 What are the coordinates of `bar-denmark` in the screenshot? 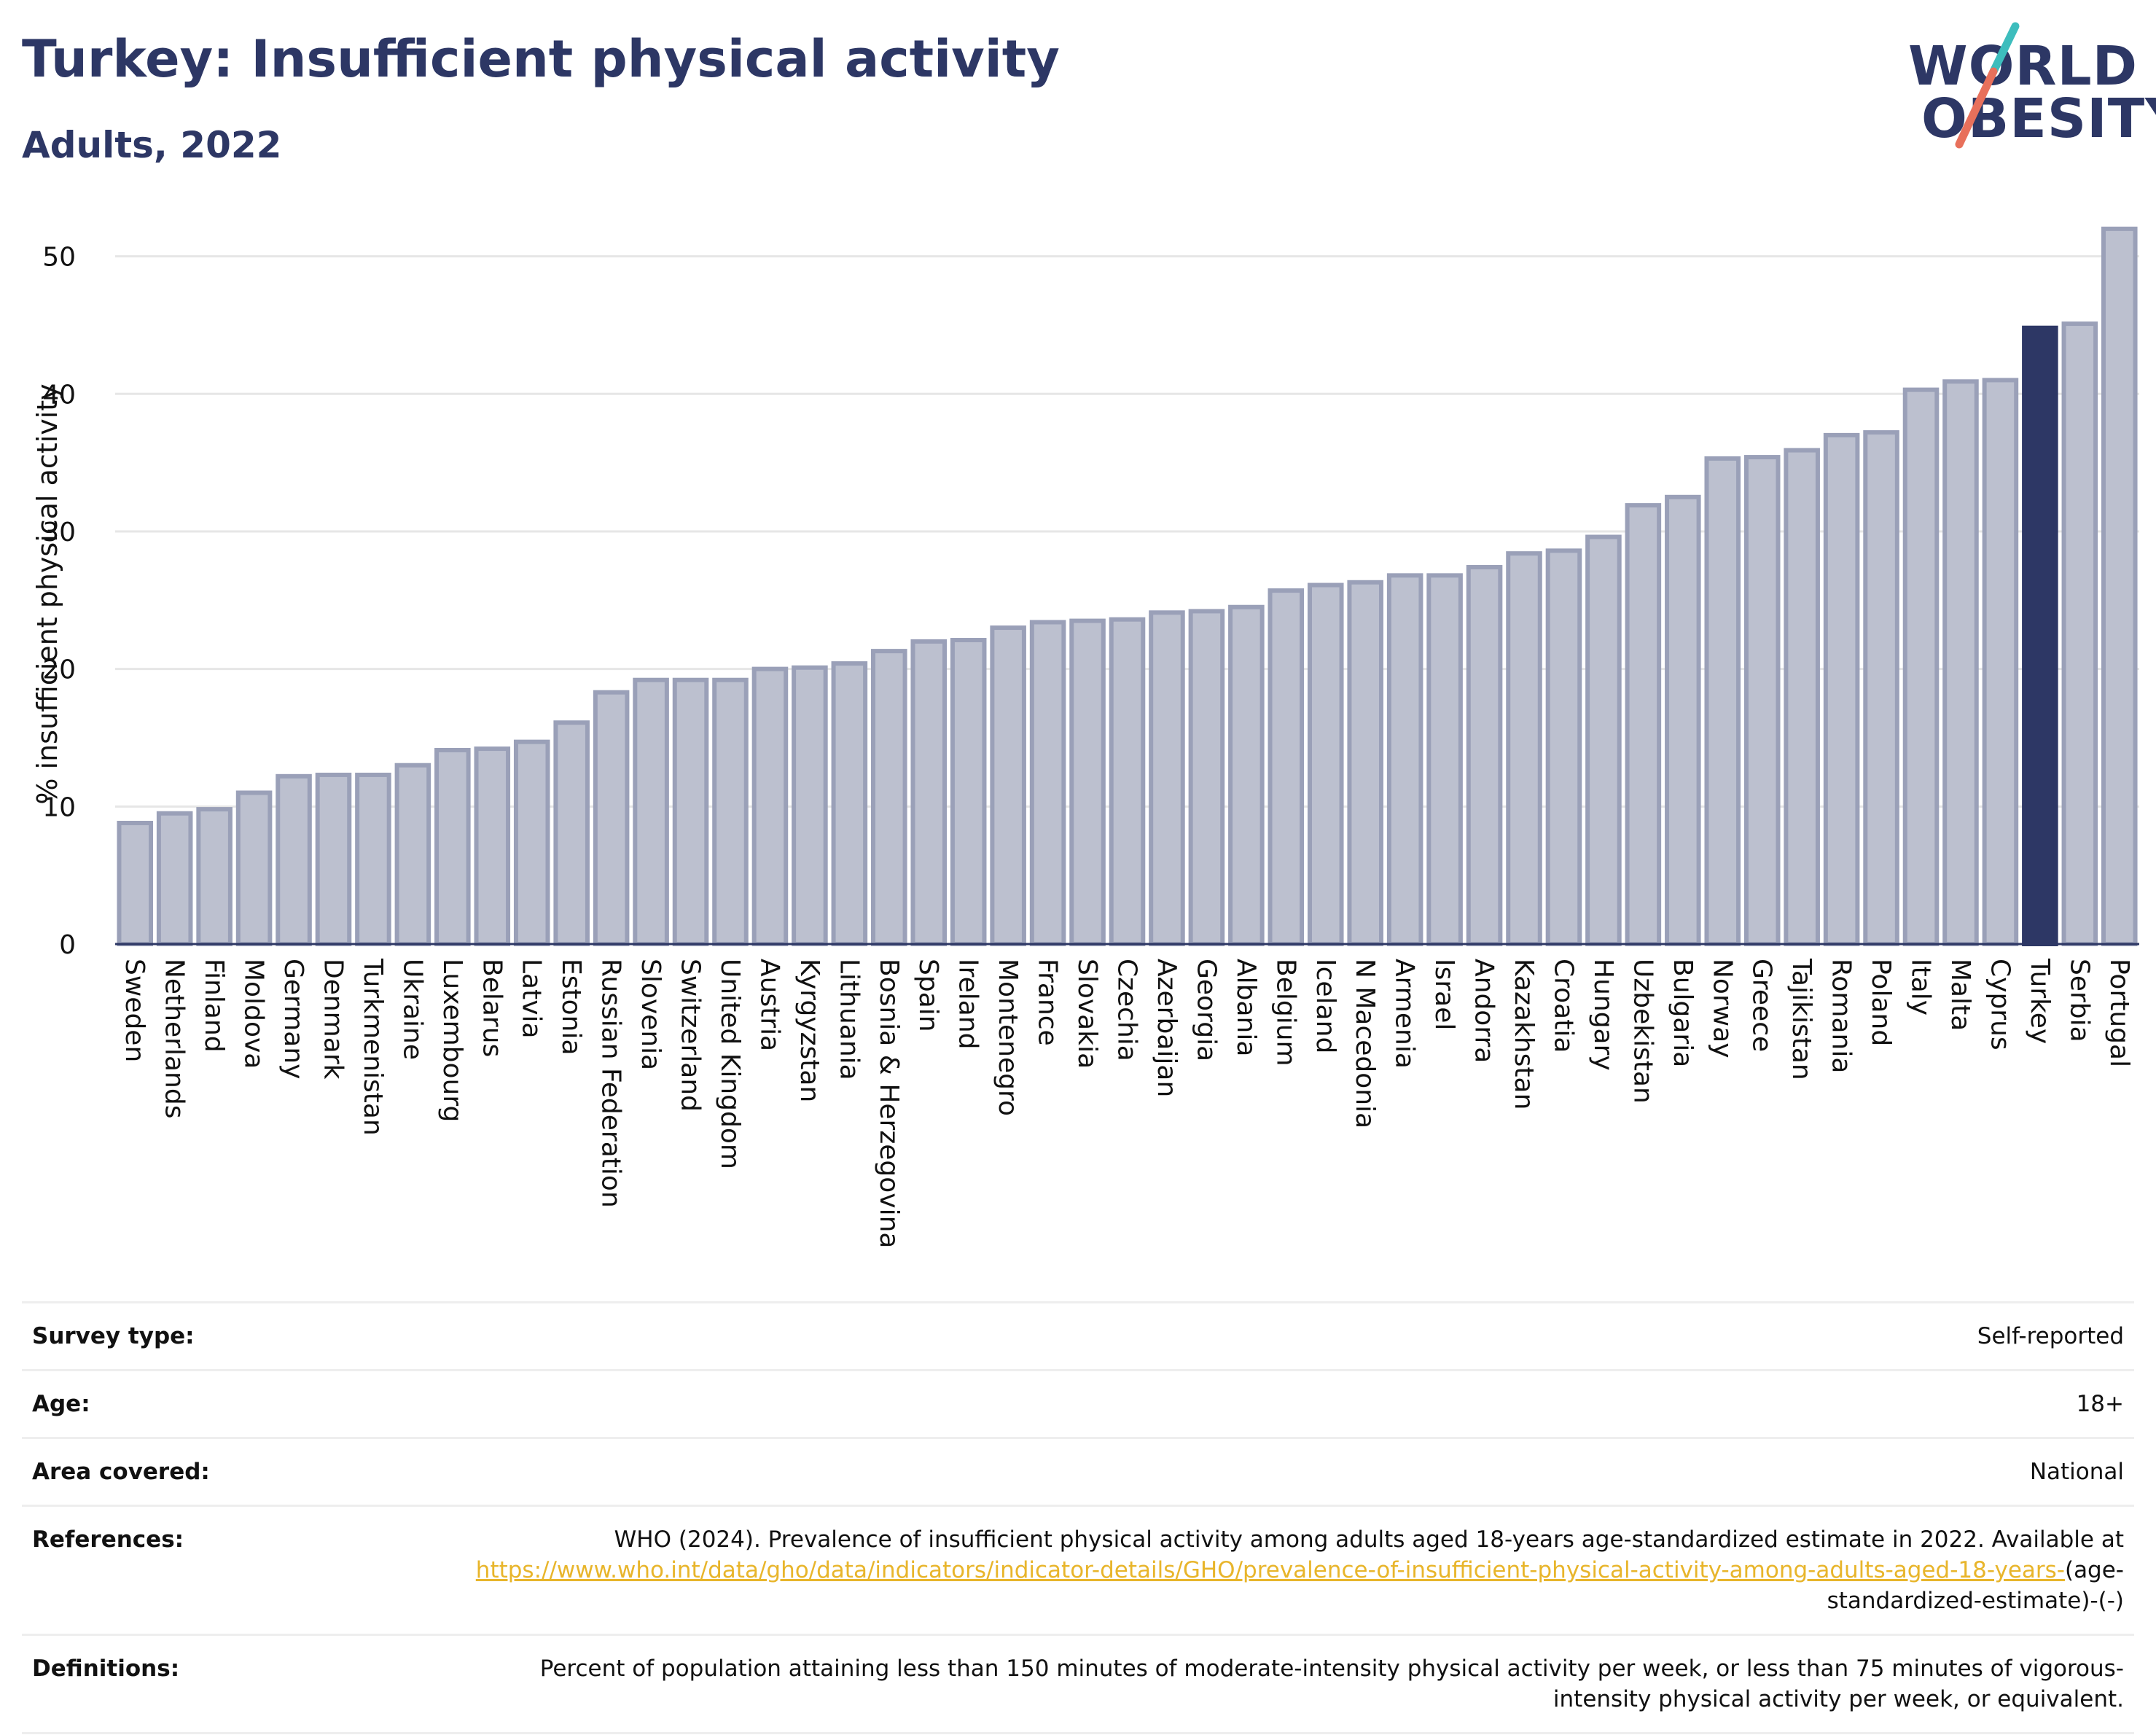 It's located at (334, 859).